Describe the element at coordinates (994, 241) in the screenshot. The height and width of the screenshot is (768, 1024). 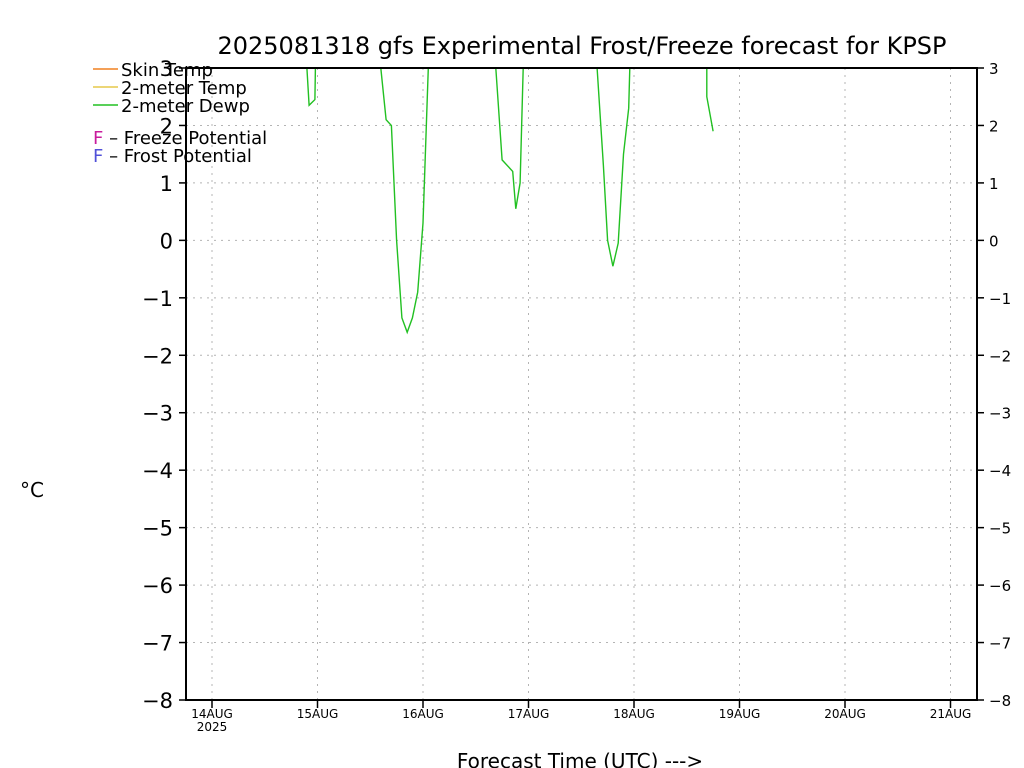
I see `y-tick-label-right: 0` at that location.